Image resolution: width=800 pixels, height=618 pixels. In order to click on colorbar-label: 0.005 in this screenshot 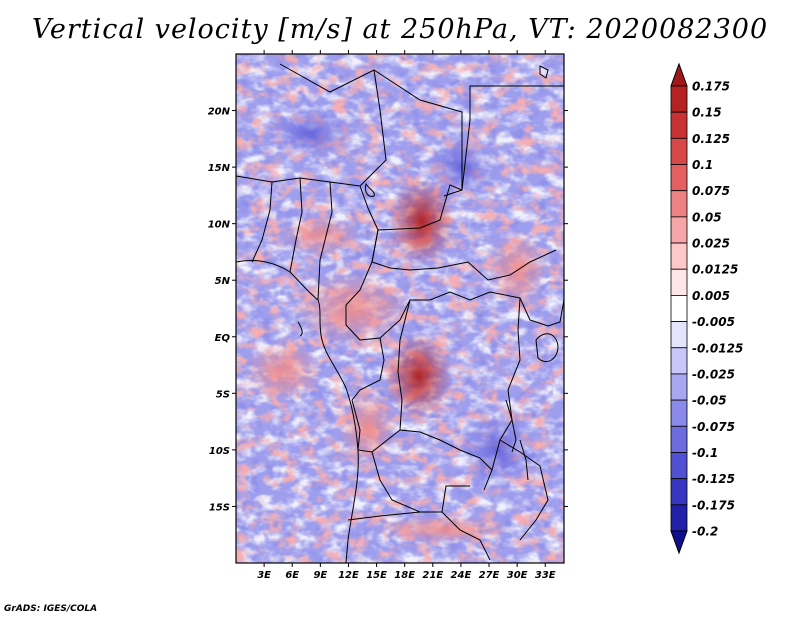, I will do `click(711, 296)`.